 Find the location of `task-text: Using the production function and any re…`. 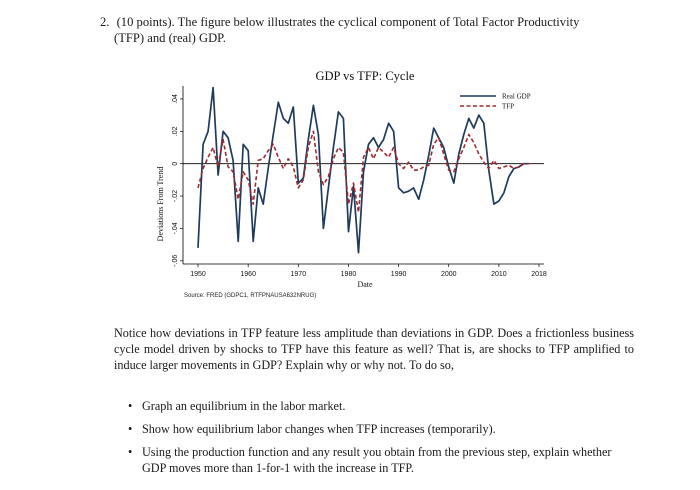

task-text: Using the production function and any re… is located at coordinates (377, 460).